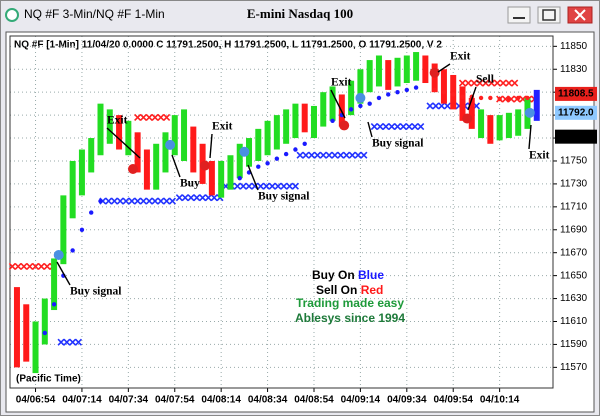 This screenshot has height=416, width=600. I want to click on maximize-icon, so click(549, 15).